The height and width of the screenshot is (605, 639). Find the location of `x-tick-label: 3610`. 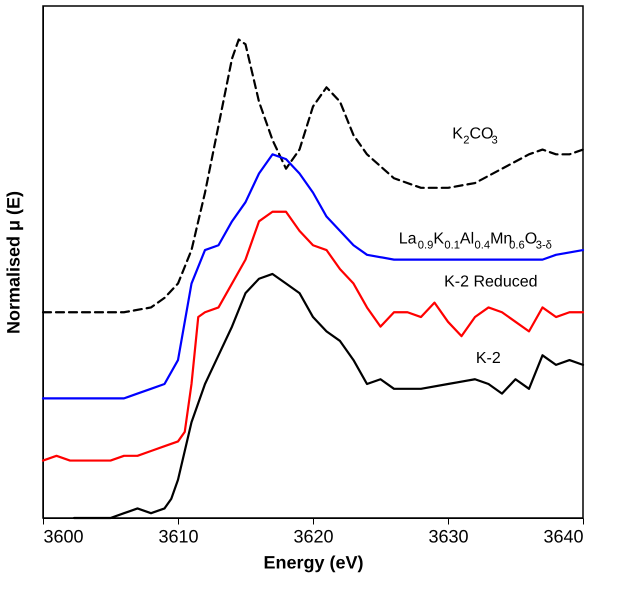

x-tick-label: 3610 is located at coordinates (178, 536).